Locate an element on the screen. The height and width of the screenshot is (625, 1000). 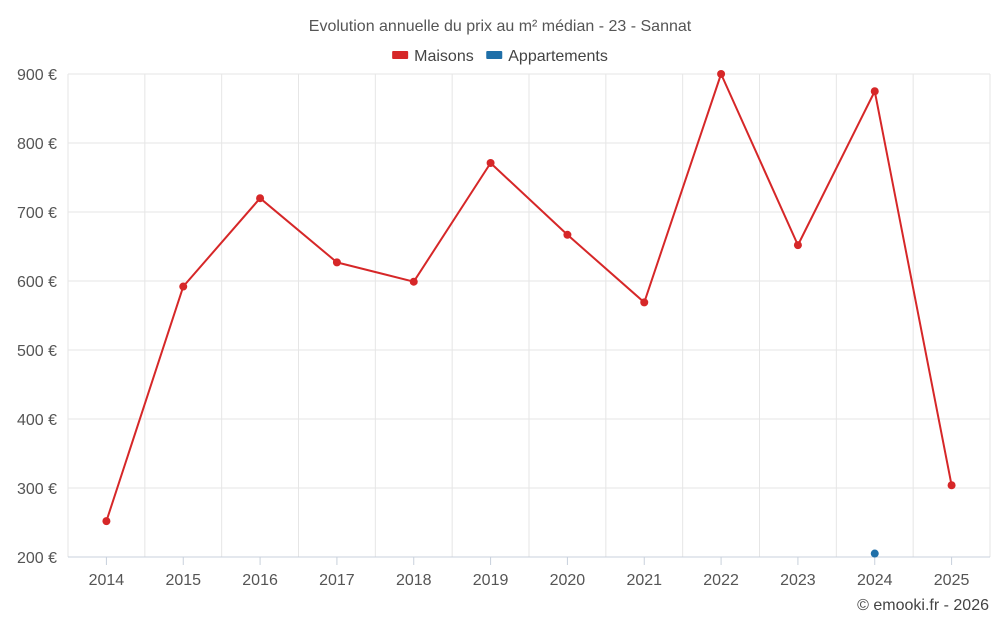
legend-item-maisons: Maisons is located at coordinates (433, 56).